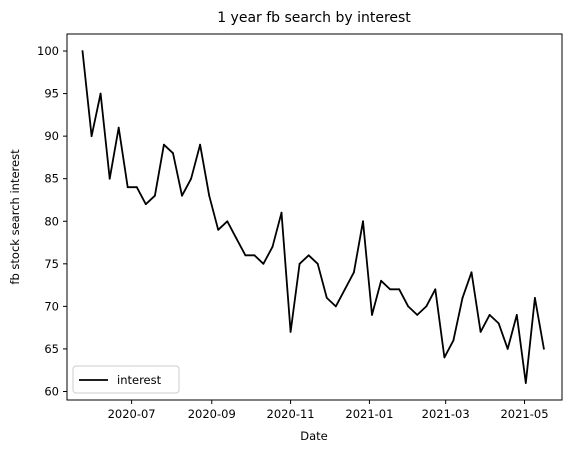 The image size is (571, 453). What do you see at coordinates (51, 136) in the screenshot?
I see `y-tick-label: 90` at bounding box center [51, 136].